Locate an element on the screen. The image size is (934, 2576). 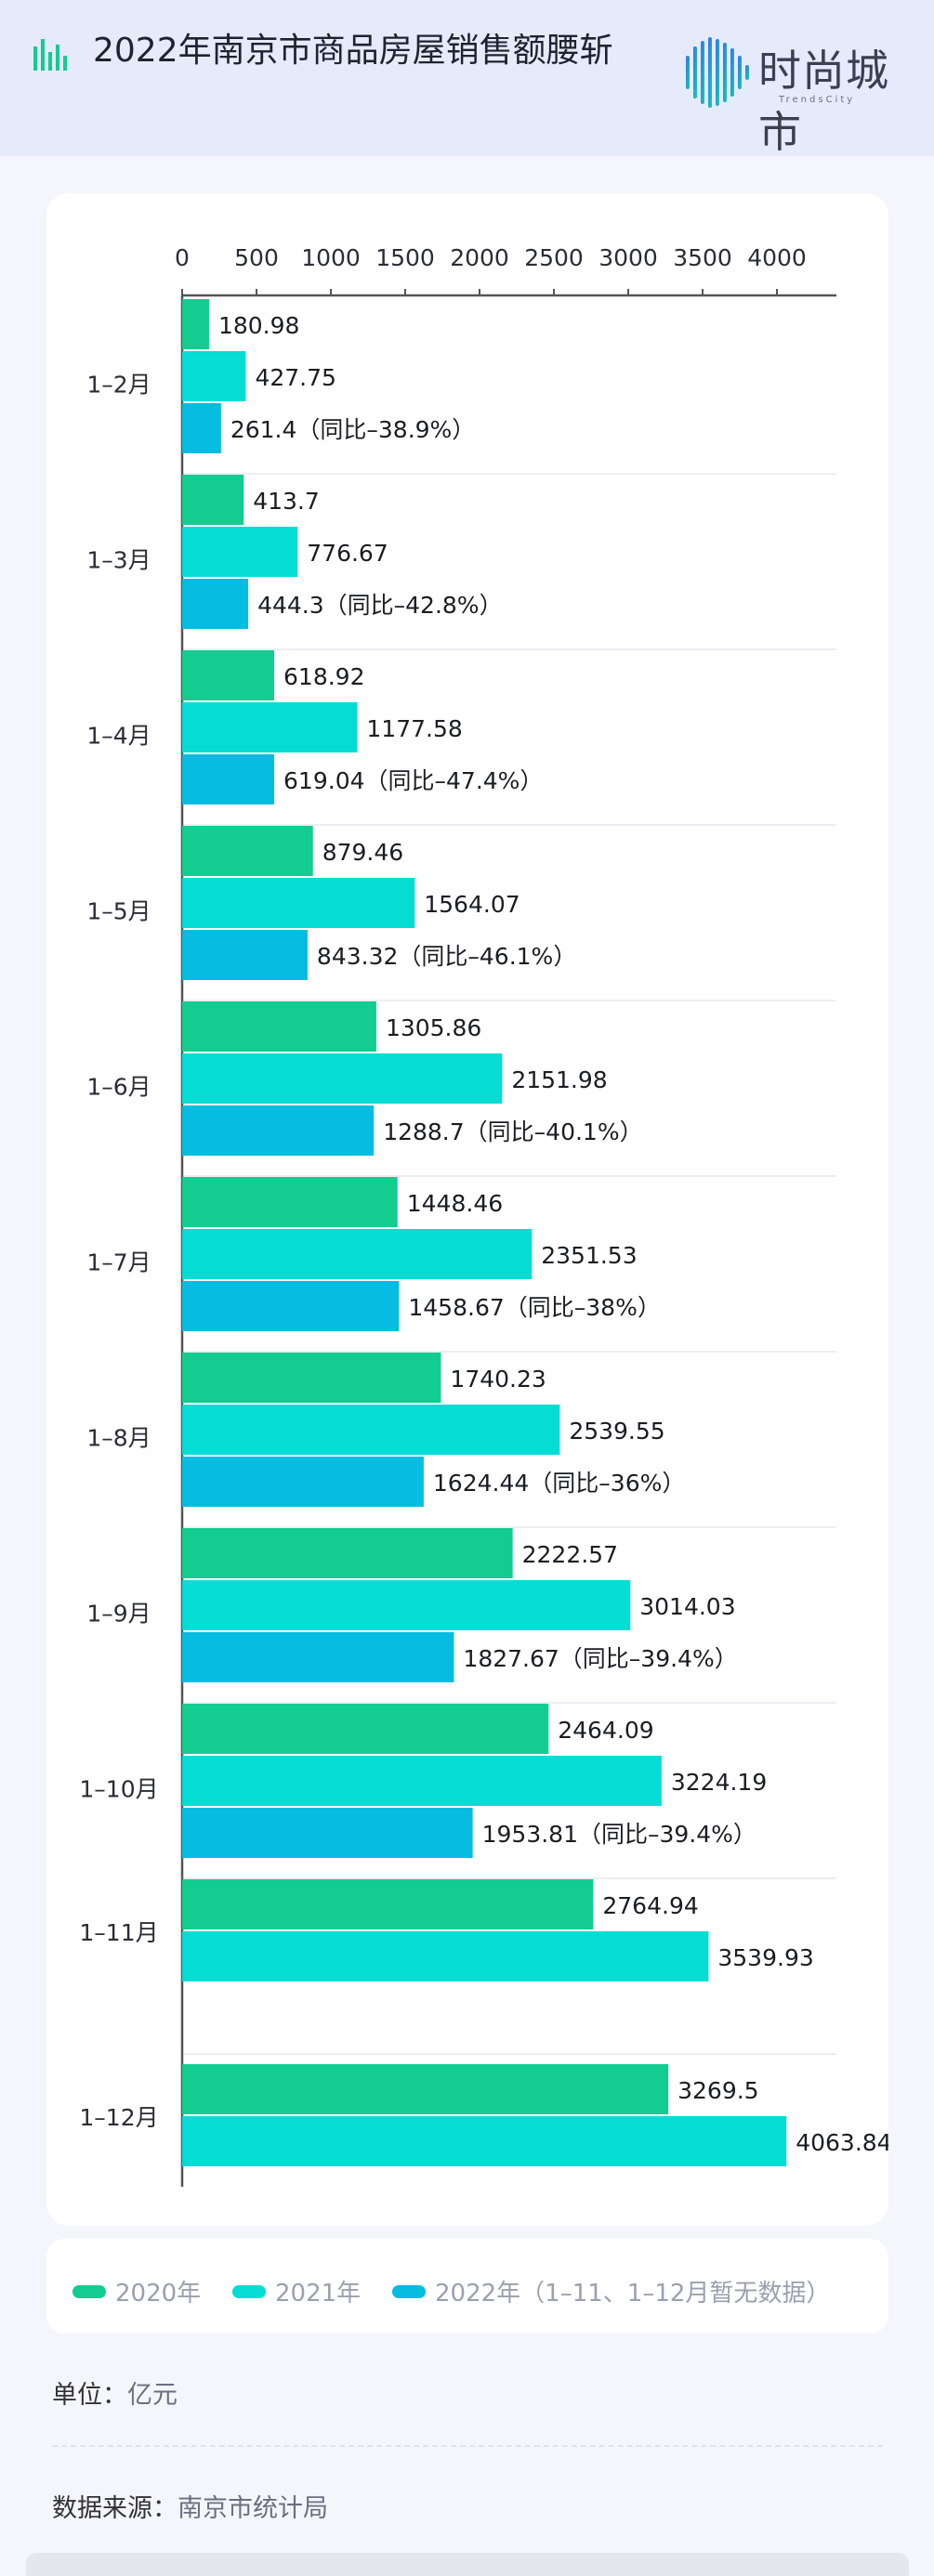
data-label: 180.98 is located at coordinates (258, 325).